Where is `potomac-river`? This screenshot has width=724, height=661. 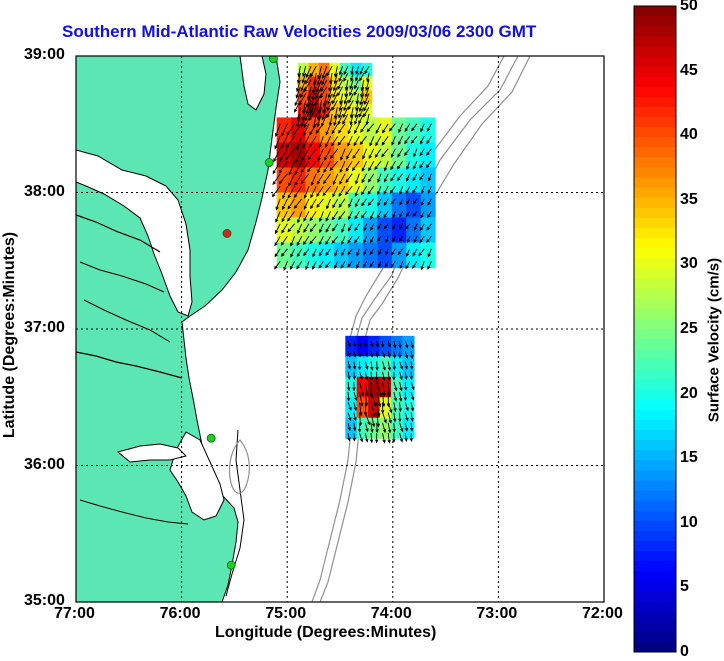 potomac-river is located at coordinates (118, 233).